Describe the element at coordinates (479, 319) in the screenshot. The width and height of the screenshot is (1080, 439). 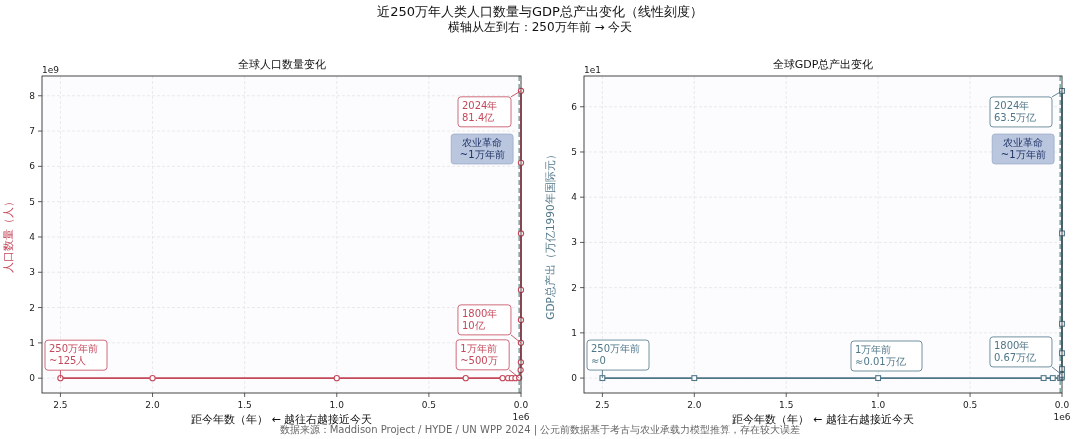
I see `annotation: 1800年 10亿` at that location.